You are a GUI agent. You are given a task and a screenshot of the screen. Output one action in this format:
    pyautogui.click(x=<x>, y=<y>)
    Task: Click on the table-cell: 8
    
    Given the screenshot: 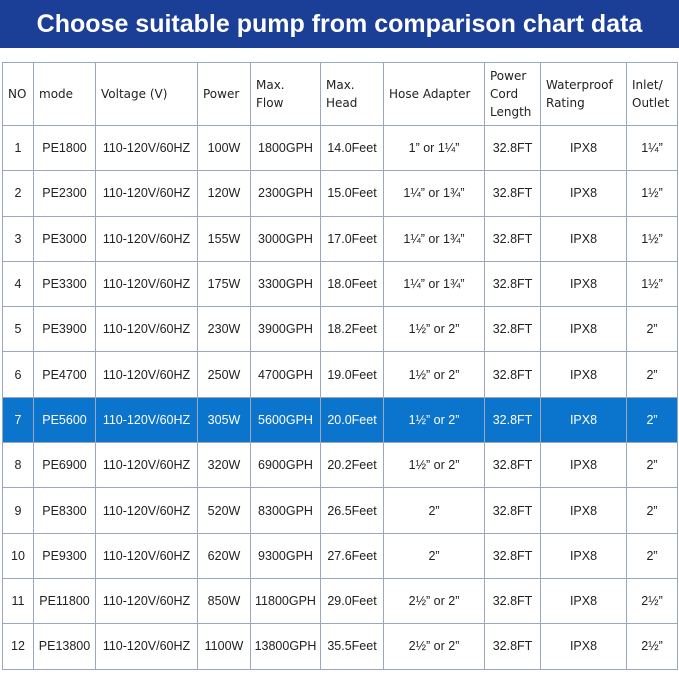 What is the action you would take?
    pyautogui.click(x=18, y=465)
    